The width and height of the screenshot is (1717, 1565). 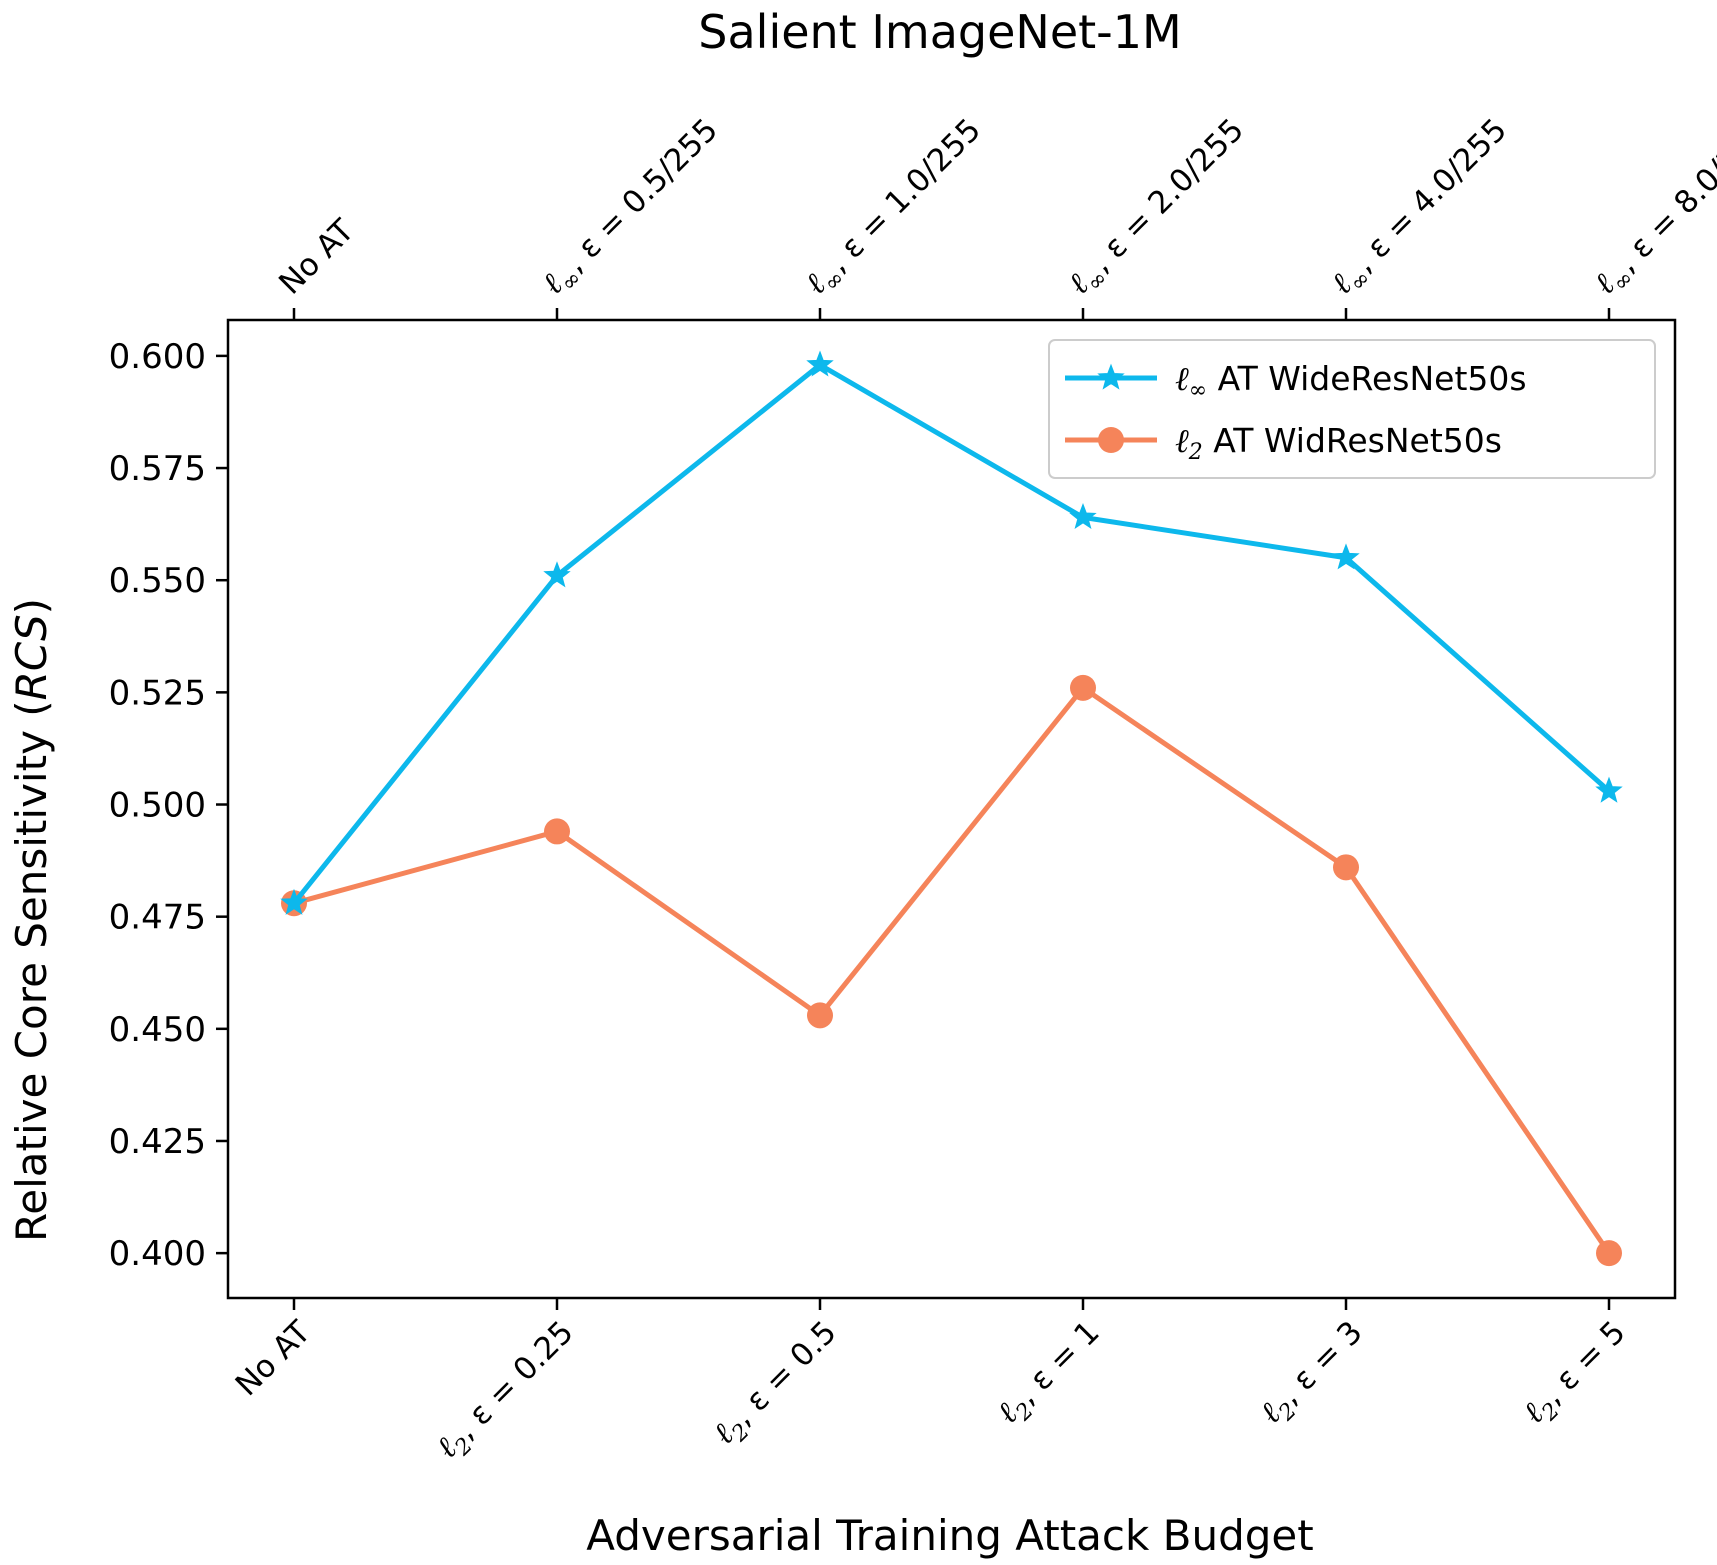 What do you see at coordinates (157, 1254) in the screenshot?
I see `y-tick-label: 0.400` at bounding box center [157, 1254].